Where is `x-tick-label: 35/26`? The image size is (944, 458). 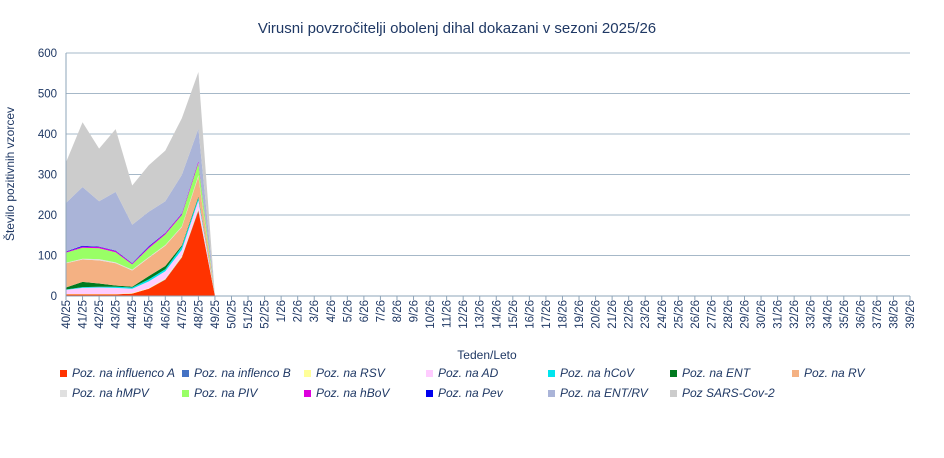
x-tick-label: 35/26 is located at coordinates (845, 314).